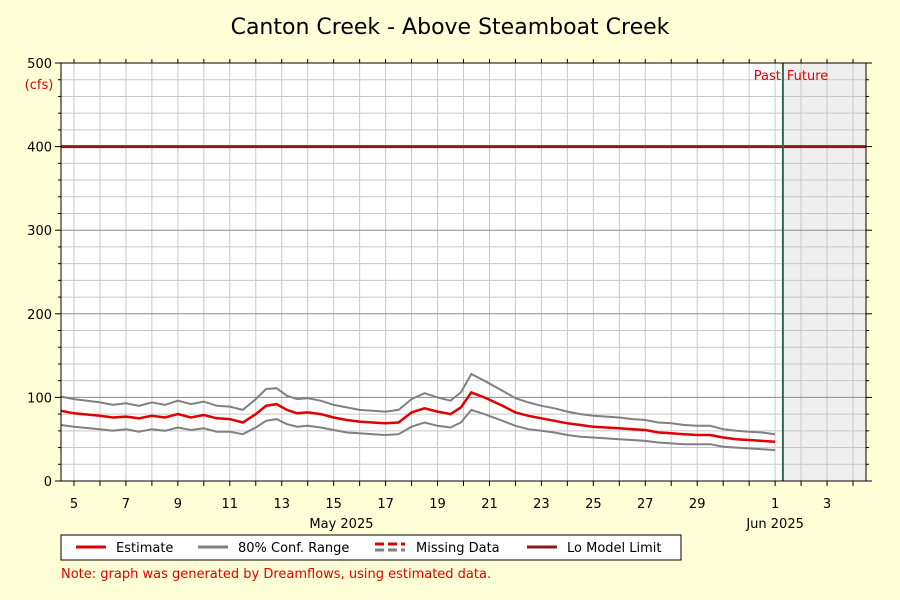 This screenshot has height=600, width=900. I want to click on conf-range-lower-line, so click(418, 430).